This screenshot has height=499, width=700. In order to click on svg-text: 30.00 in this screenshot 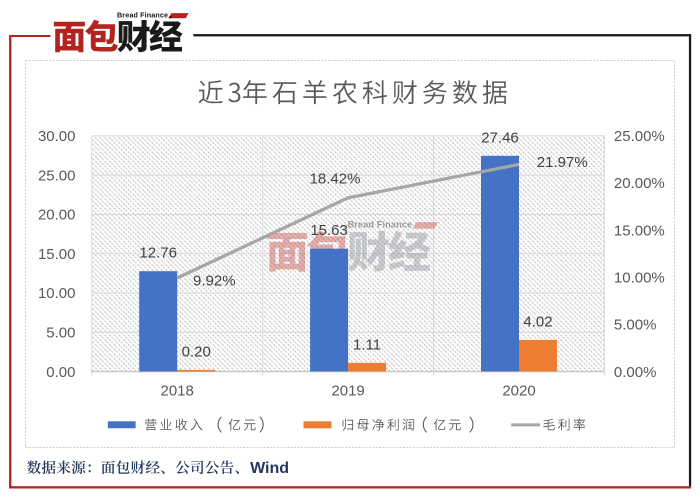, I will do `click(57, 136)`.